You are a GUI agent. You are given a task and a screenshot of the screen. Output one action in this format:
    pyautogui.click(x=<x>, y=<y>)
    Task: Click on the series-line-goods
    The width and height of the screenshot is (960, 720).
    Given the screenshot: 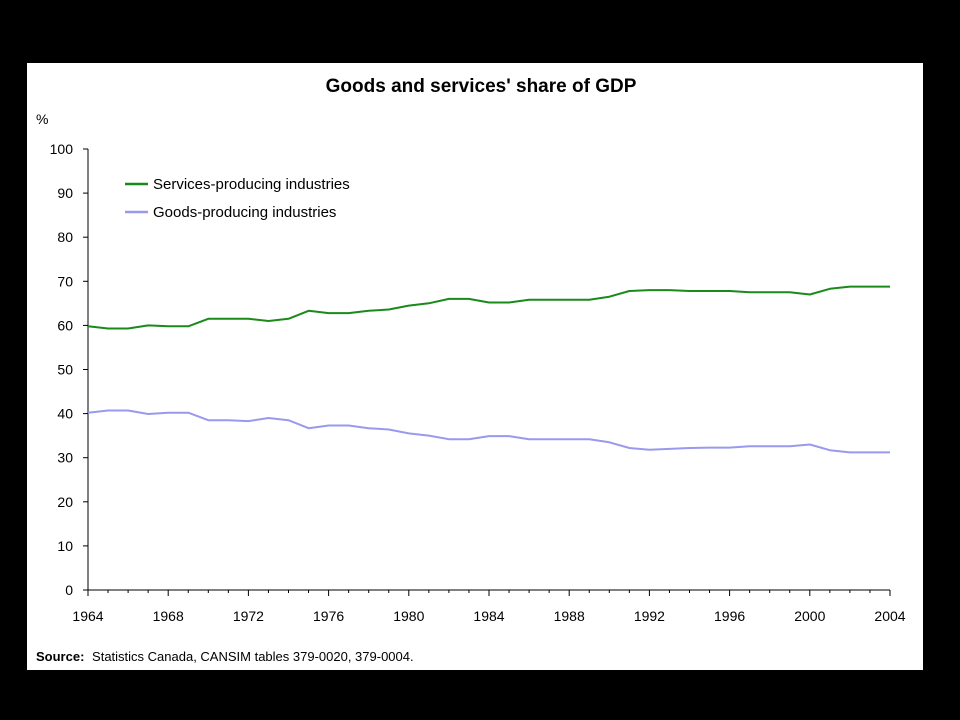 What is the action you would take?
    pyautogui.click(x=488, y=431)
    